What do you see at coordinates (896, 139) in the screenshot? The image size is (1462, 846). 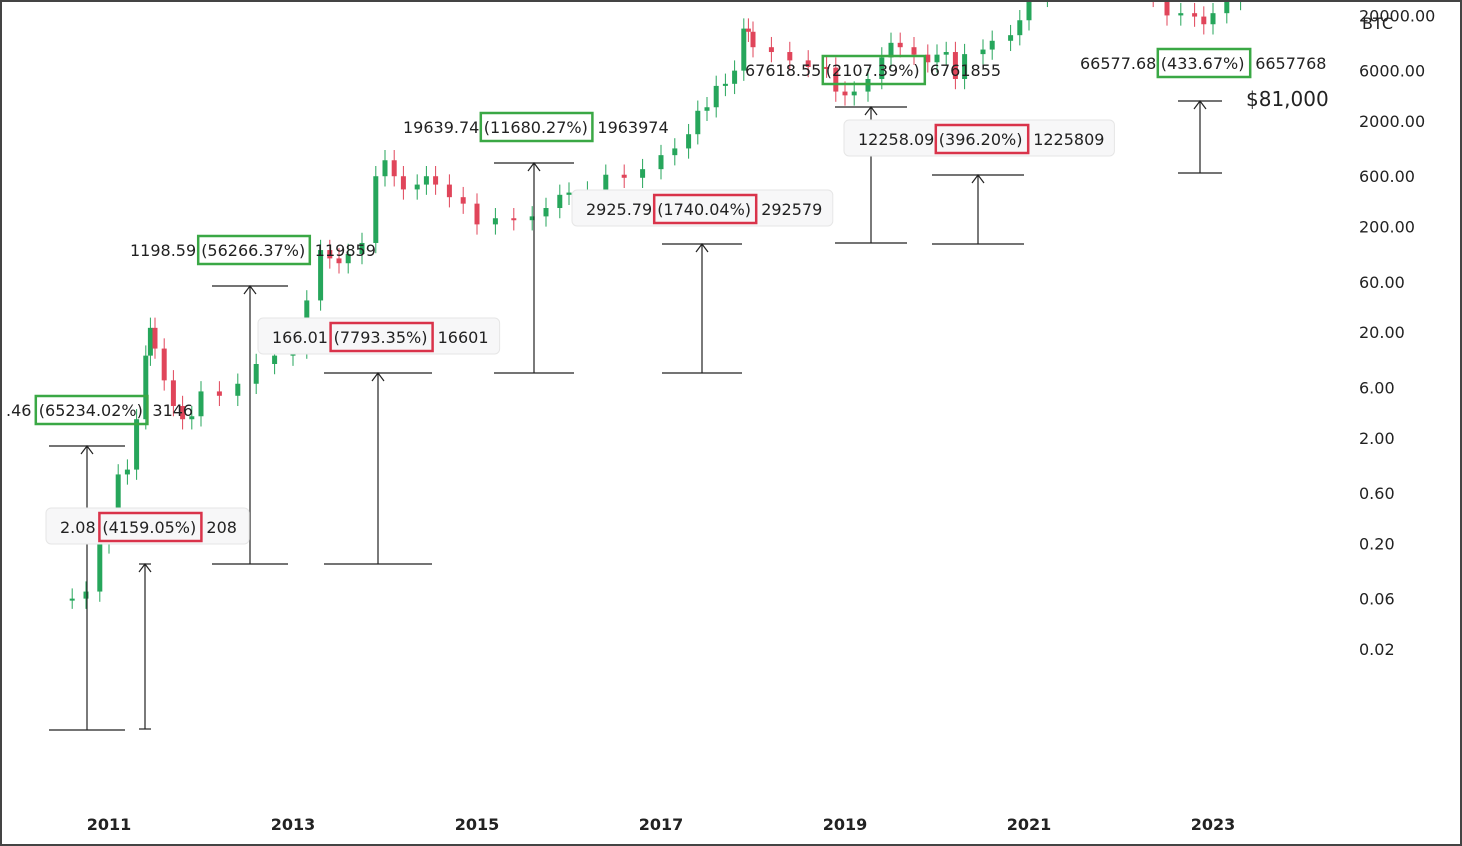 I see `annotation-start-value: 12258.09` at bounding box center [896, 139].